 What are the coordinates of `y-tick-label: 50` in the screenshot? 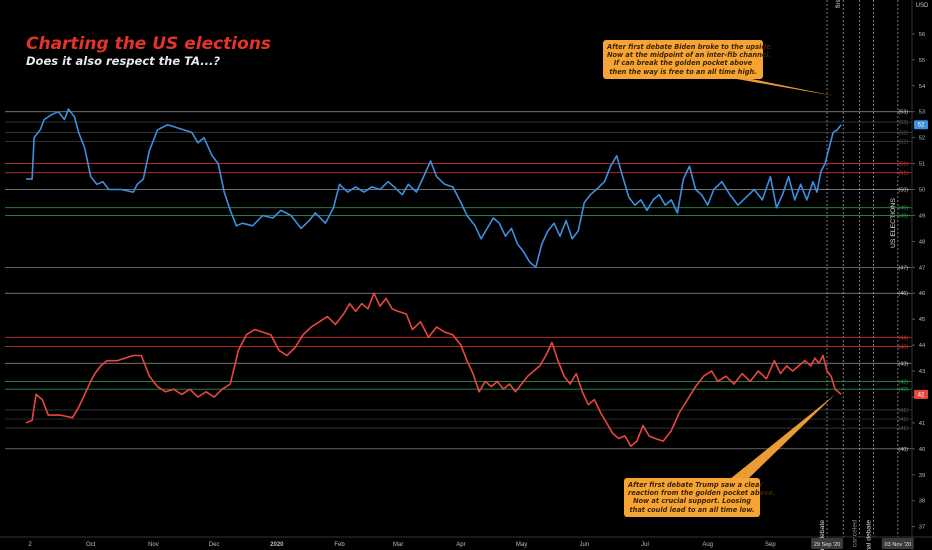 It's located at (922, 191).